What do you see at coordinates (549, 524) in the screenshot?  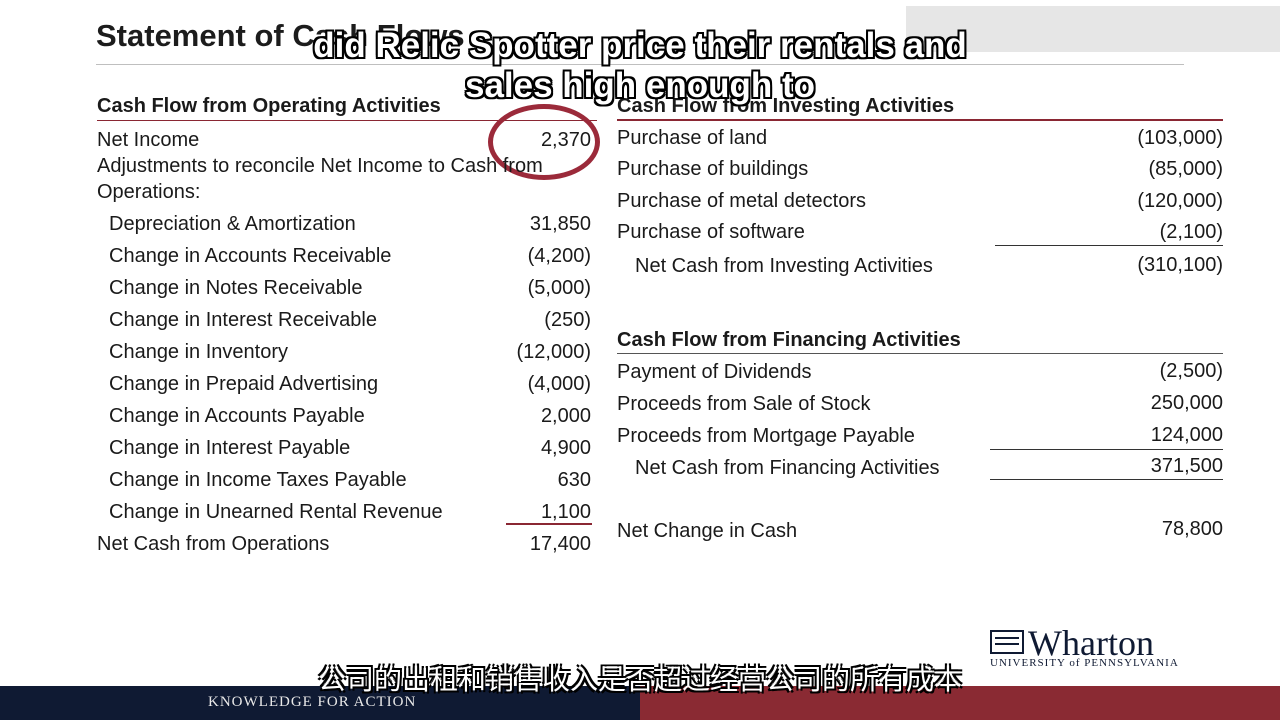 I see `operating-total-rule` at bounding box center [549, 524].